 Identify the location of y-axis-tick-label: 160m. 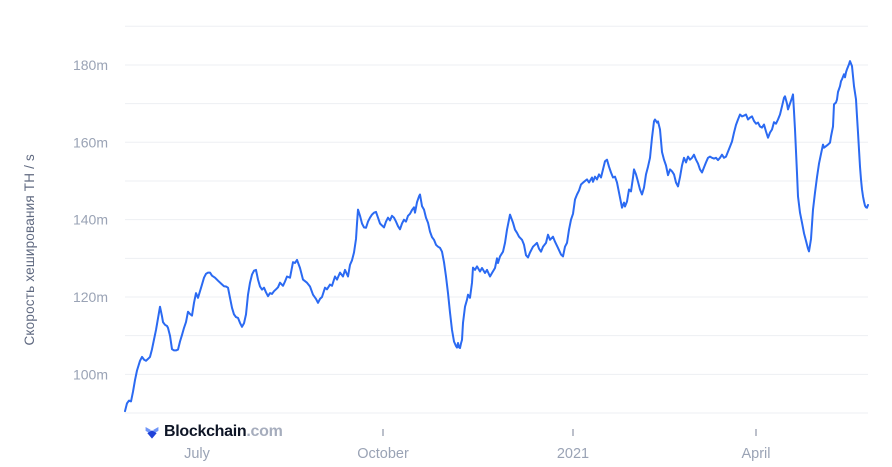
(90, 142).